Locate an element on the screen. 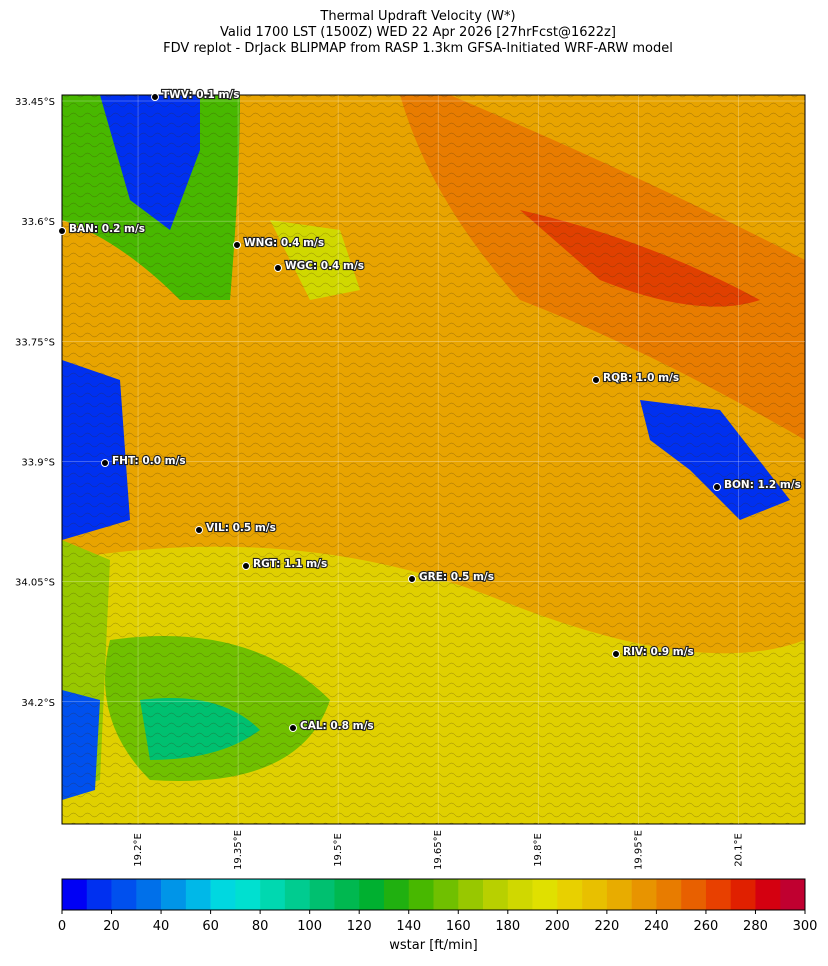 The image size is (828, 966). x-tick-label: 19.65°E is located at coordinates (438, 850).